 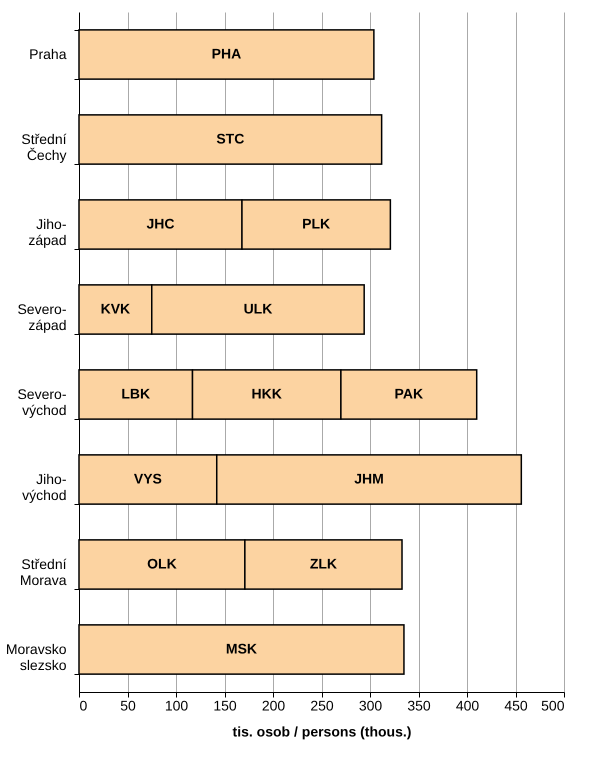 What do you see at coordinates (369, 478) in the screenshot?
I see `data-label: JHM` at bounding box center [369, 478].